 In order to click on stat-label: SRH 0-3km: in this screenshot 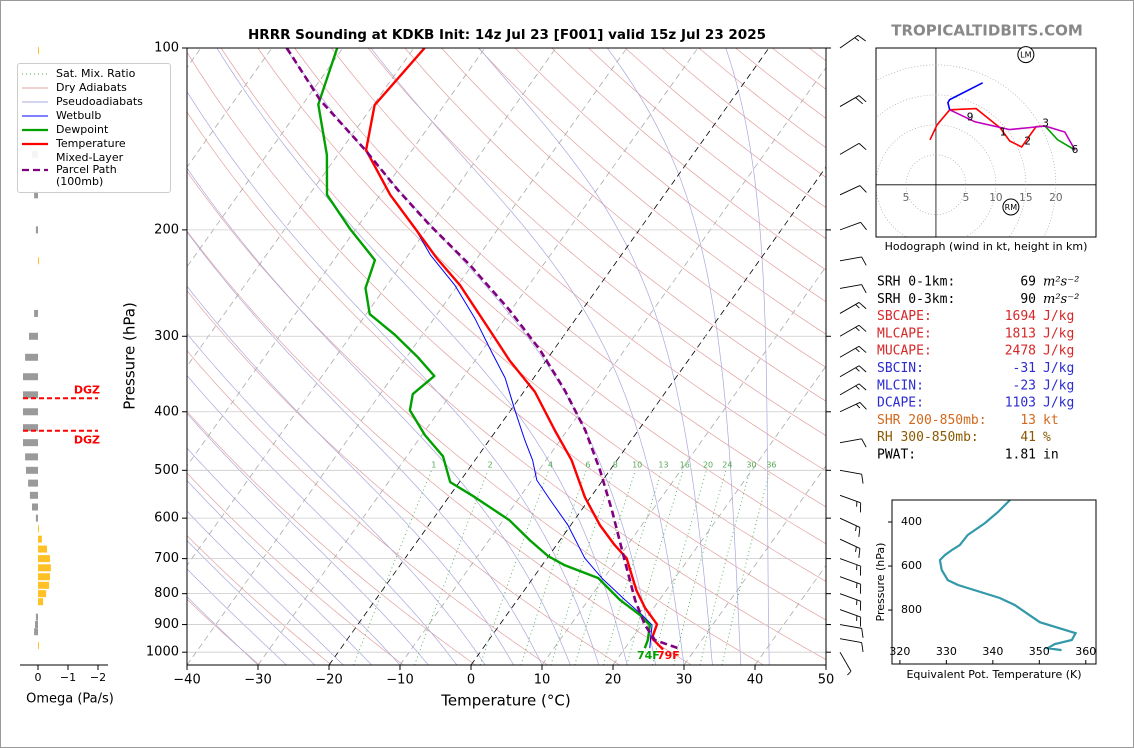, I will do `click(916, 299)`.